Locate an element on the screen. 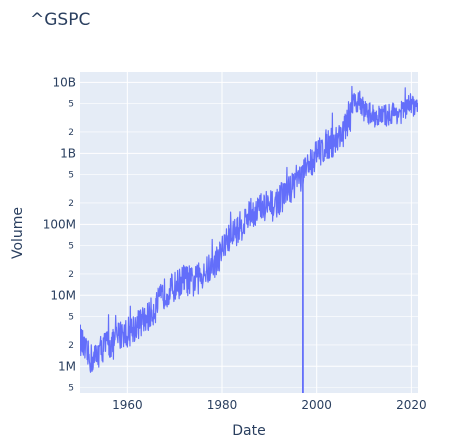  x-tick-label: 1980 is located at coordinates (222, 405).